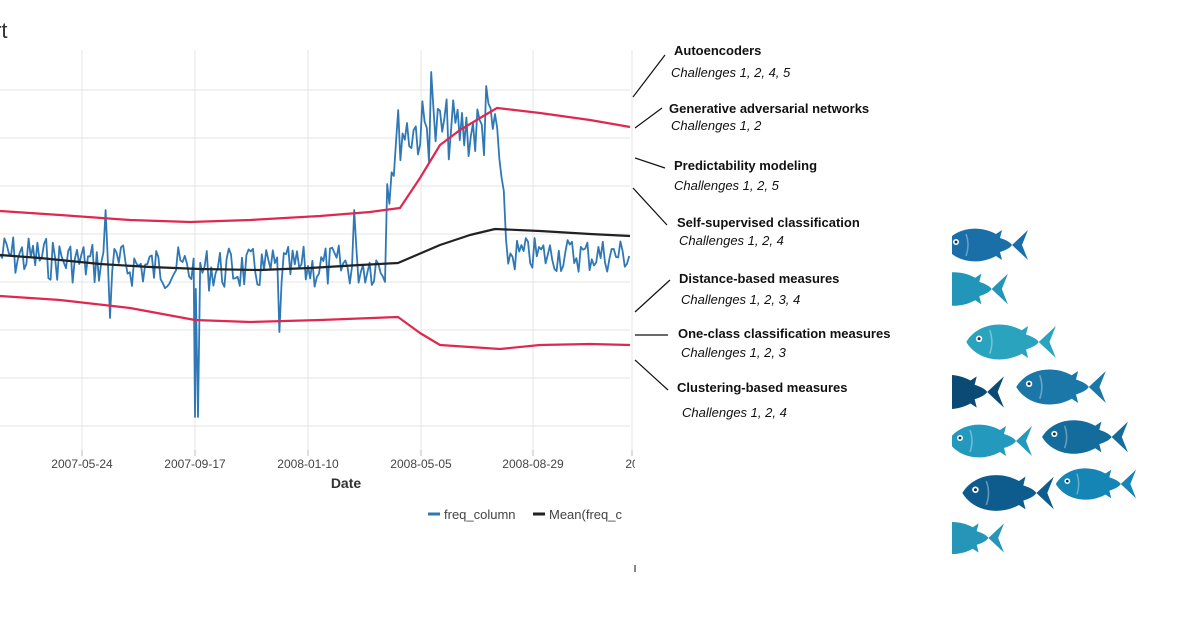 The image size is (1200, 630). What do you see at coordinates (716, 125) in the screenshot?
I see `annotation-challenges: Challenges 1, 2` at bounding box center [716, 125].